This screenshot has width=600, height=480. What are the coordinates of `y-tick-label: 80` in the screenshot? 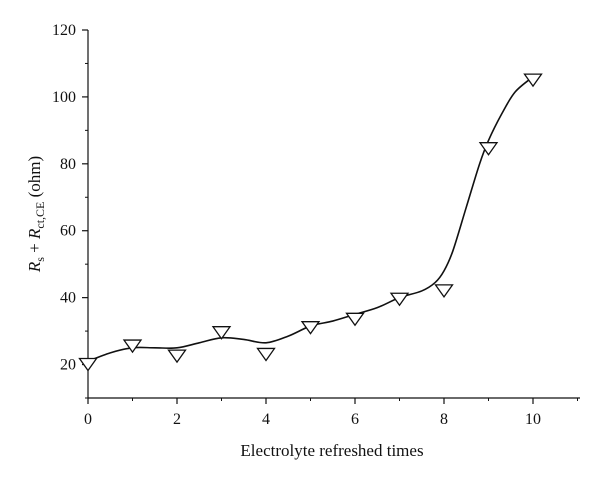 It's located at (68, 164).